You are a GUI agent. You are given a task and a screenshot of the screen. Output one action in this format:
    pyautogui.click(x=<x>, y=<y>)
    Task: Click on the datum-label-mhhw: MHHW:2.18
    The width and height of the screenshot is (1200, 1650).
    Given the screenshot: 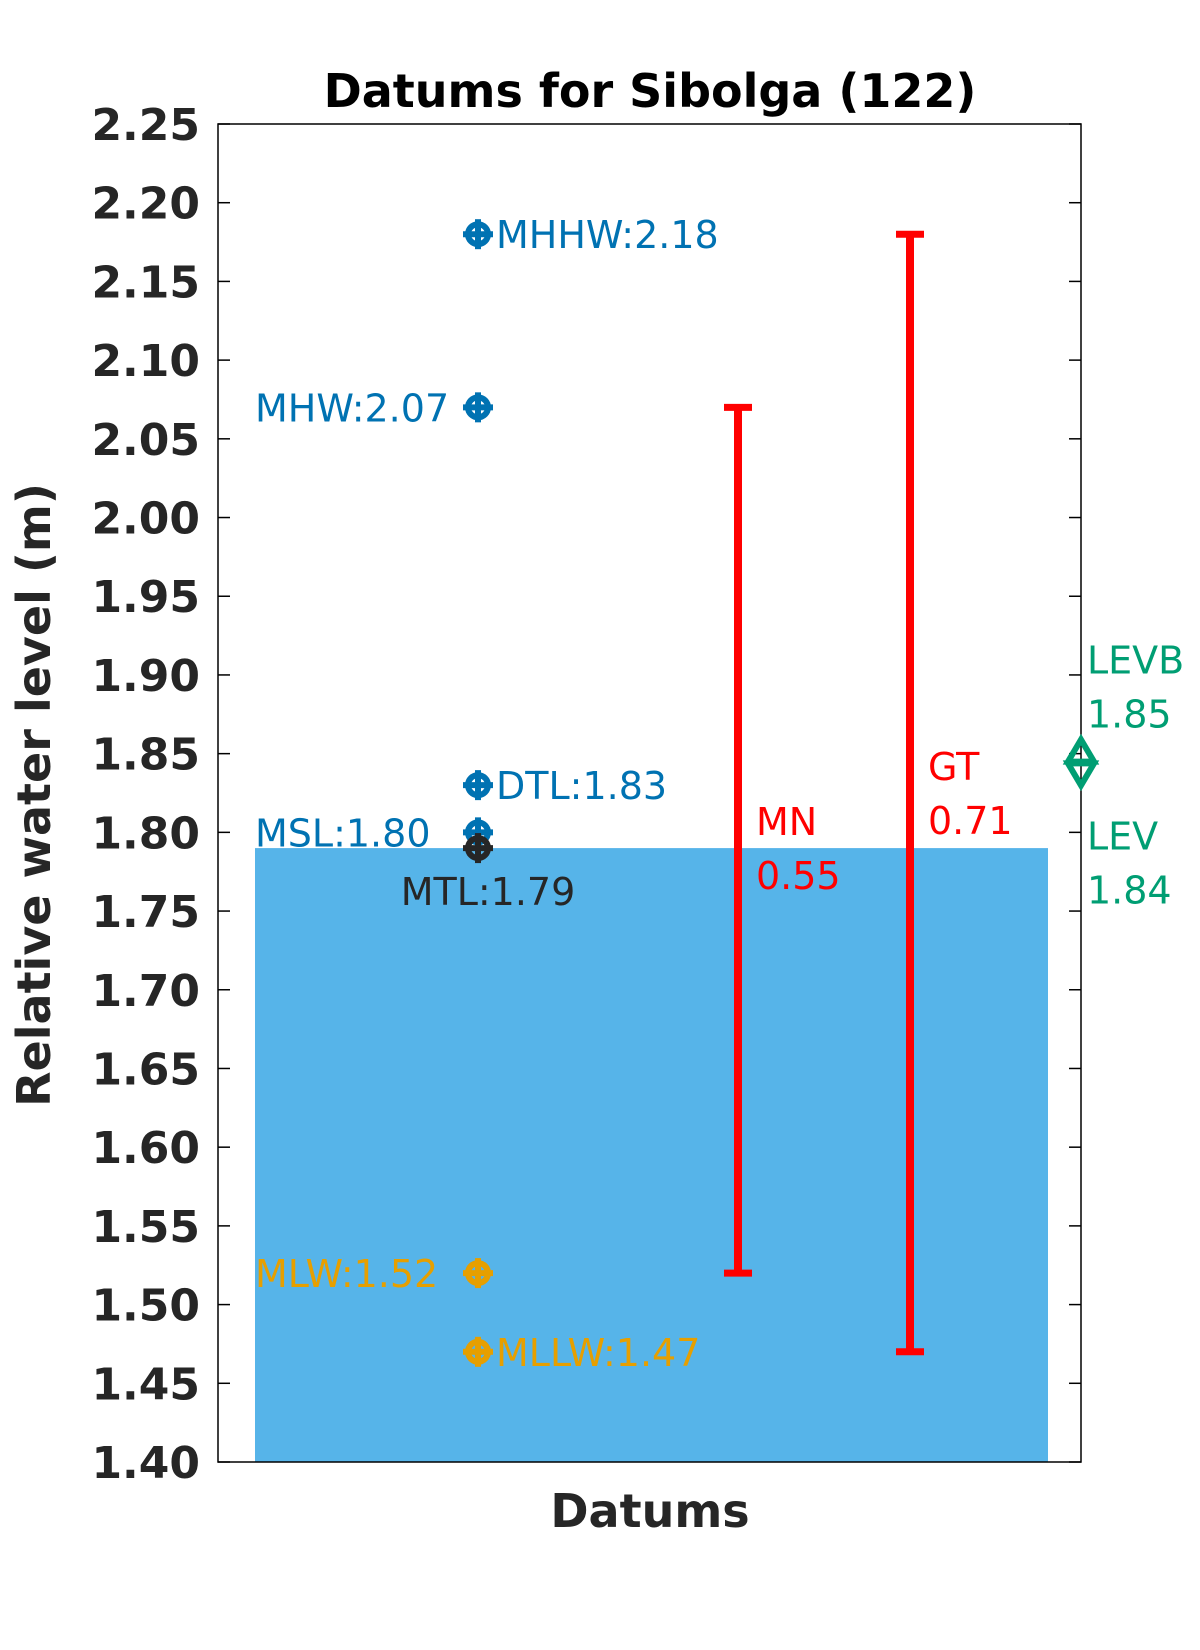 What is the action you would take?
    pyautogui.click(x=607, y=235)
    